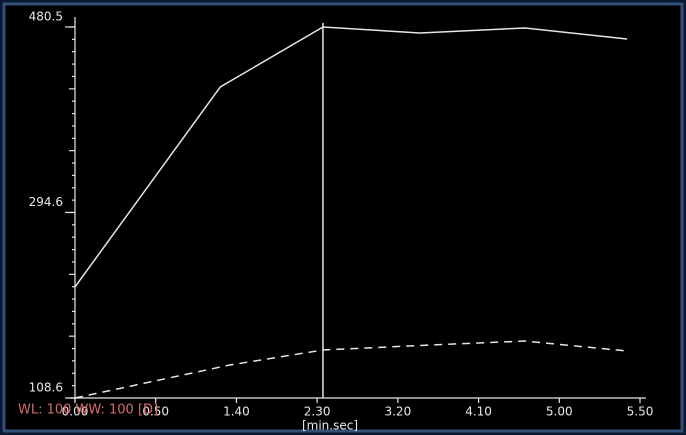 The width and height of the screenshot is (686, 435). Describe the element at coordinates (236, 412) in the screenshot. I see `x-tick-label: 1.40` at that location.